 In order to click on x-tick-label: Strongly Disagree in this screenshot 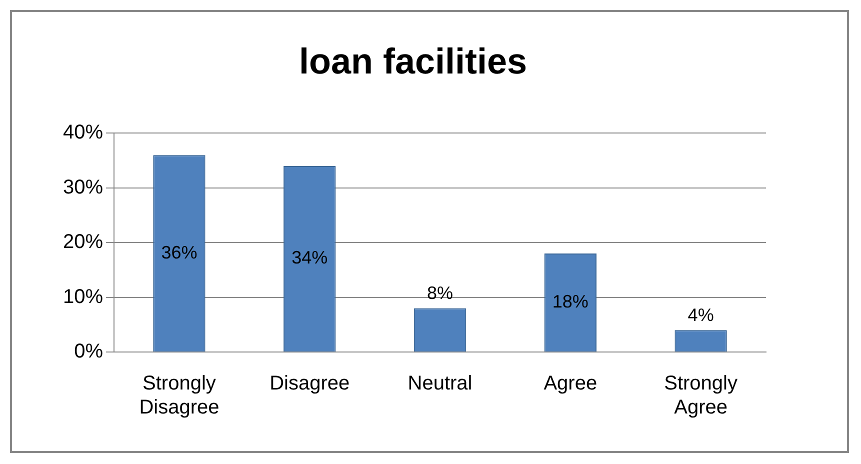, I will do `click(179, 395)`.